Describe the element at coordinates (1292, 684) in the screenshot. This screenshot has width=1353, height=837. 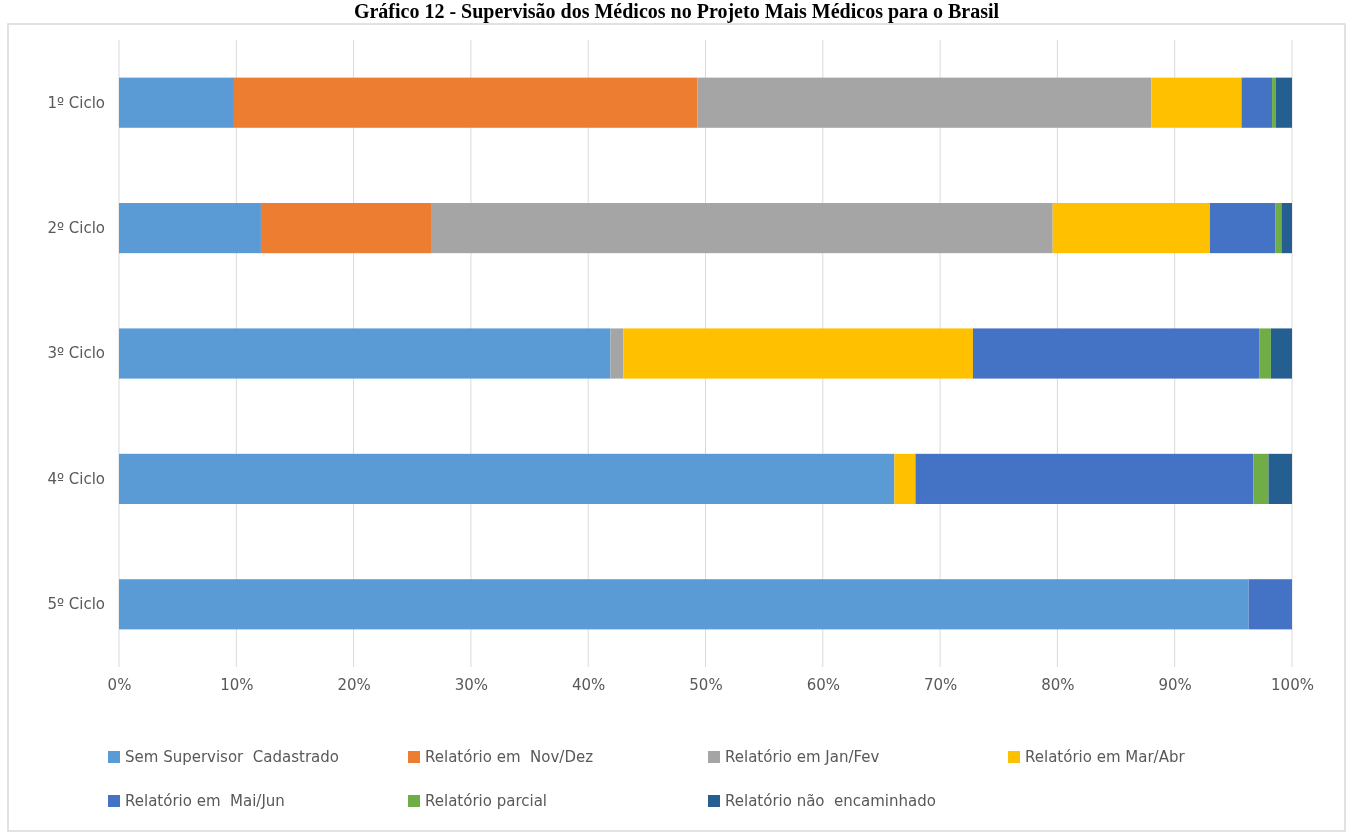
I see `x-tick-label: 100%` at that location.